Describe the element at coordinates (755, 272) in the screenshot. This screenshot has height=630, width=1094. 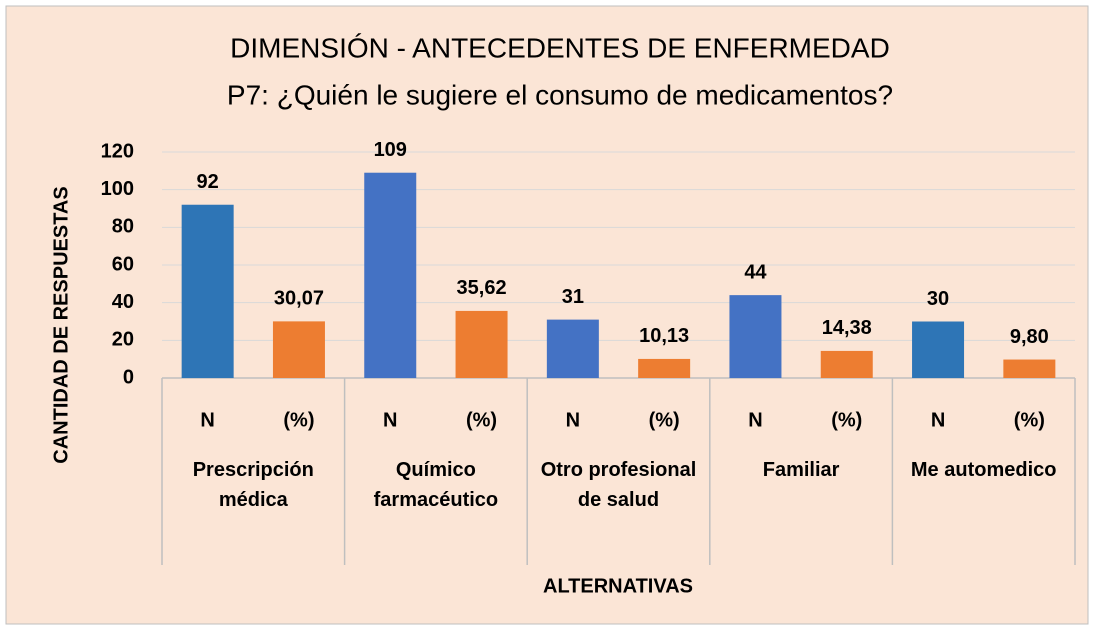
I see `data-label: 44` at that location.